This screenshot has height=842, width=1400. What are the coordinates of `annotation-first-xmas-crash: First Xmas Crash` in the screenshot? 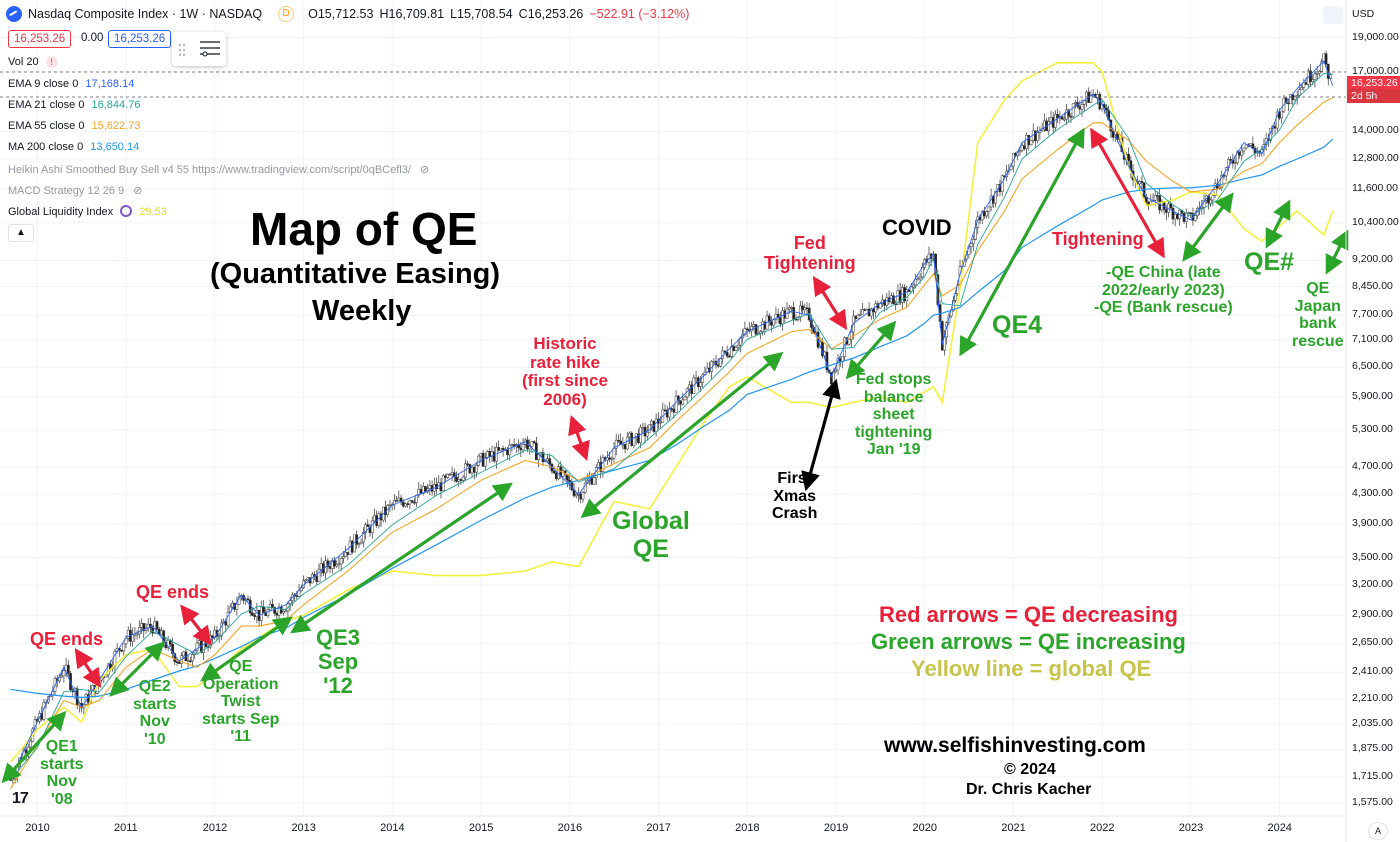 It's located at (795, 496).